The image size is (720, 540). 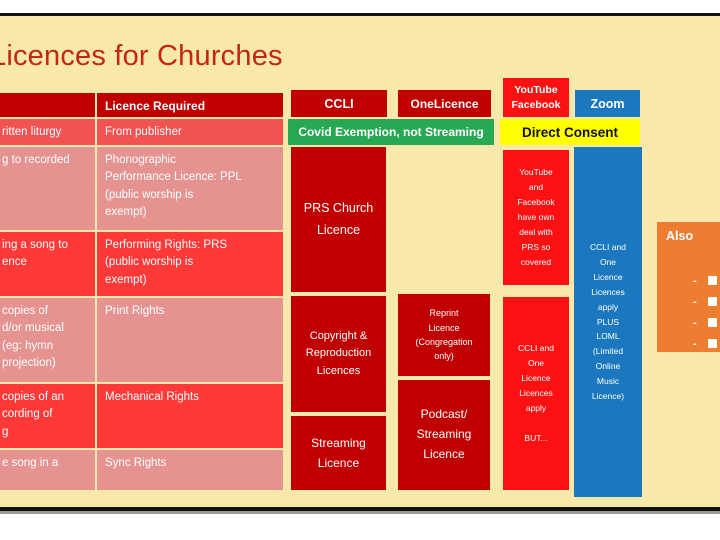 I want to click on table-header-activity, so click(x=47, y=105).